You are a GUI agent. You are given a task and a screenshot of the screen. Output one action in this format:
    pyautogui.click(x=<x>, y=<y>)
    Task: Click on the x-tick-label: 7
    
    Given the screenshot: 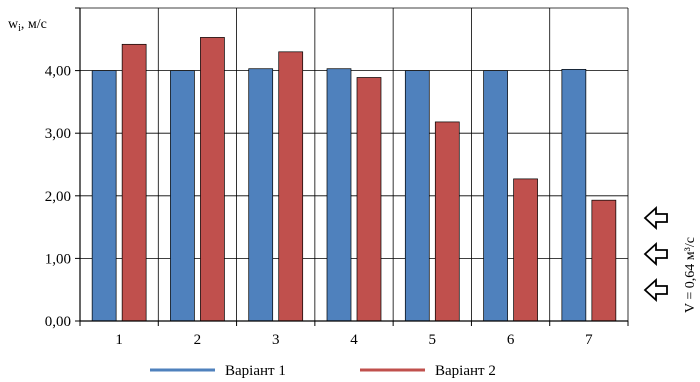 What is the action you would take?
    pyautogui.click(x=589, y=340)
    